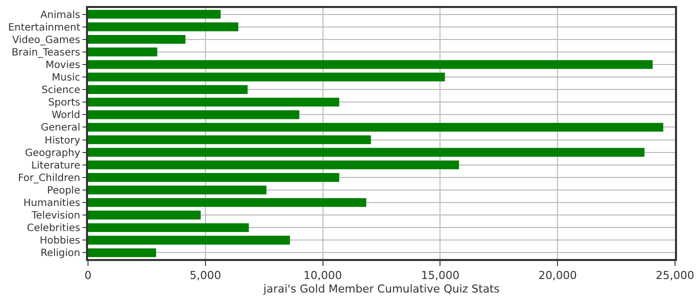  I want to click on y-tick-label: Literature, so click(55, 166).